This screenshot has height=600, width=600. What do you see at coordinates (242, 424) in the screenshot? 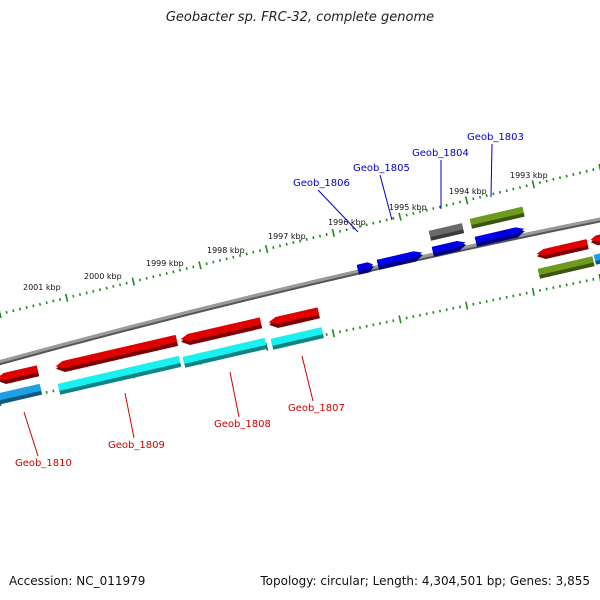
I see `gene-label-bottom: Geob_1808` at bounding box center [242, 424].